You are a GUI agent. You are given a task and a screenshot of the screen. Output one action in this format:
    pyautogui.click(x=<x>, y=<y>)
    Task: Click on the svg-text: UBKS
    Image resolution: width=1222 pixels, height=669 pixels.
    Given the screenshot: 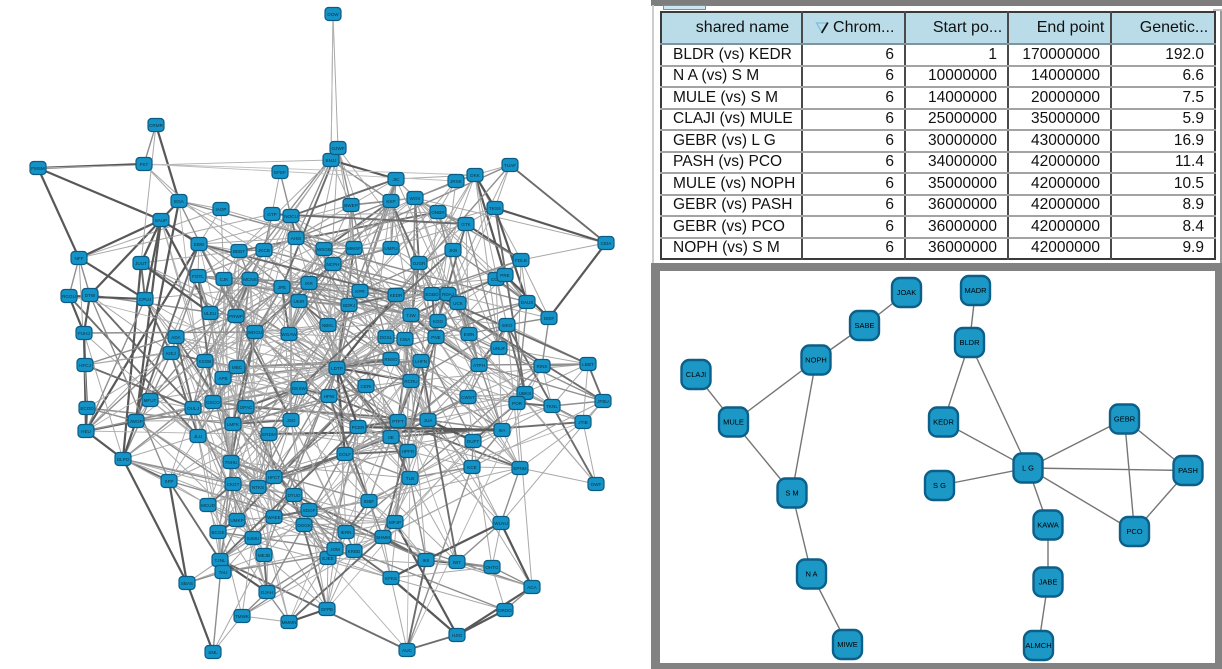 What is the action you would take?
    pyautogui.click(x=525, y=393)
    